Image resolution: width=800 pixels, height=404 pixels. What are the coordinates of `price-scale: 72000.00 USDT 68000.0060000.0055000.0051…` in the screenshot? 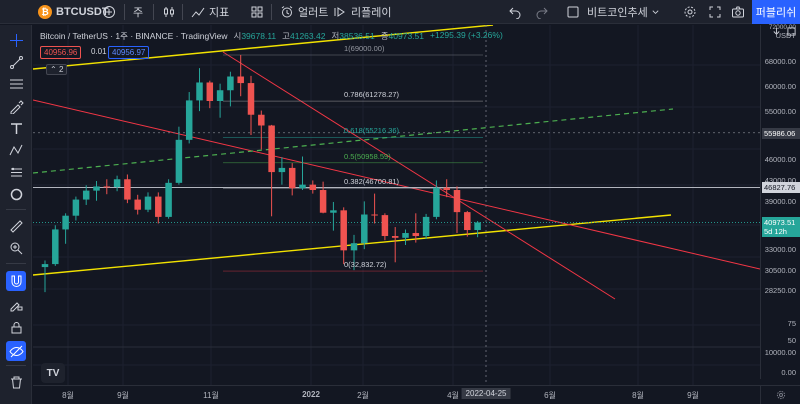 It's located at (780, 201).